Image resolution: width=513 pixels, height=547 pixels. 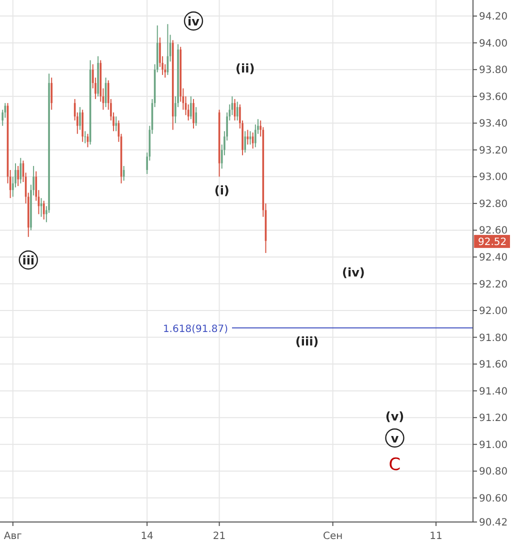 I want to click on annotation: v, so click(x=394, y=439).